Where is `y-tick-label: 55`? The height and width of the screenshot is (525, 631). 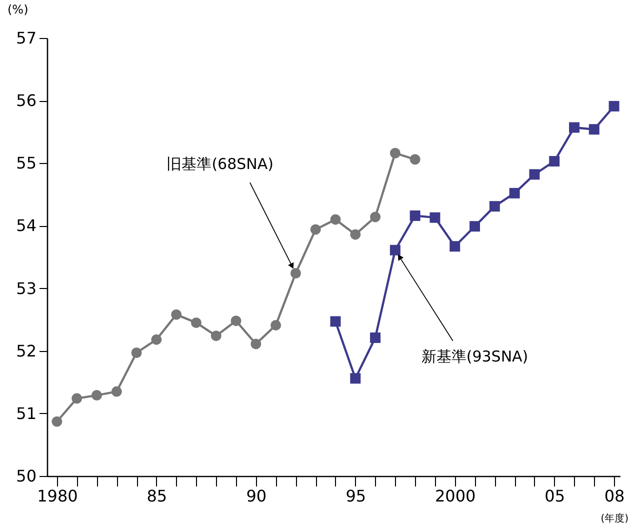
y-tick-label: 55 is located at coordinates (26, 163).